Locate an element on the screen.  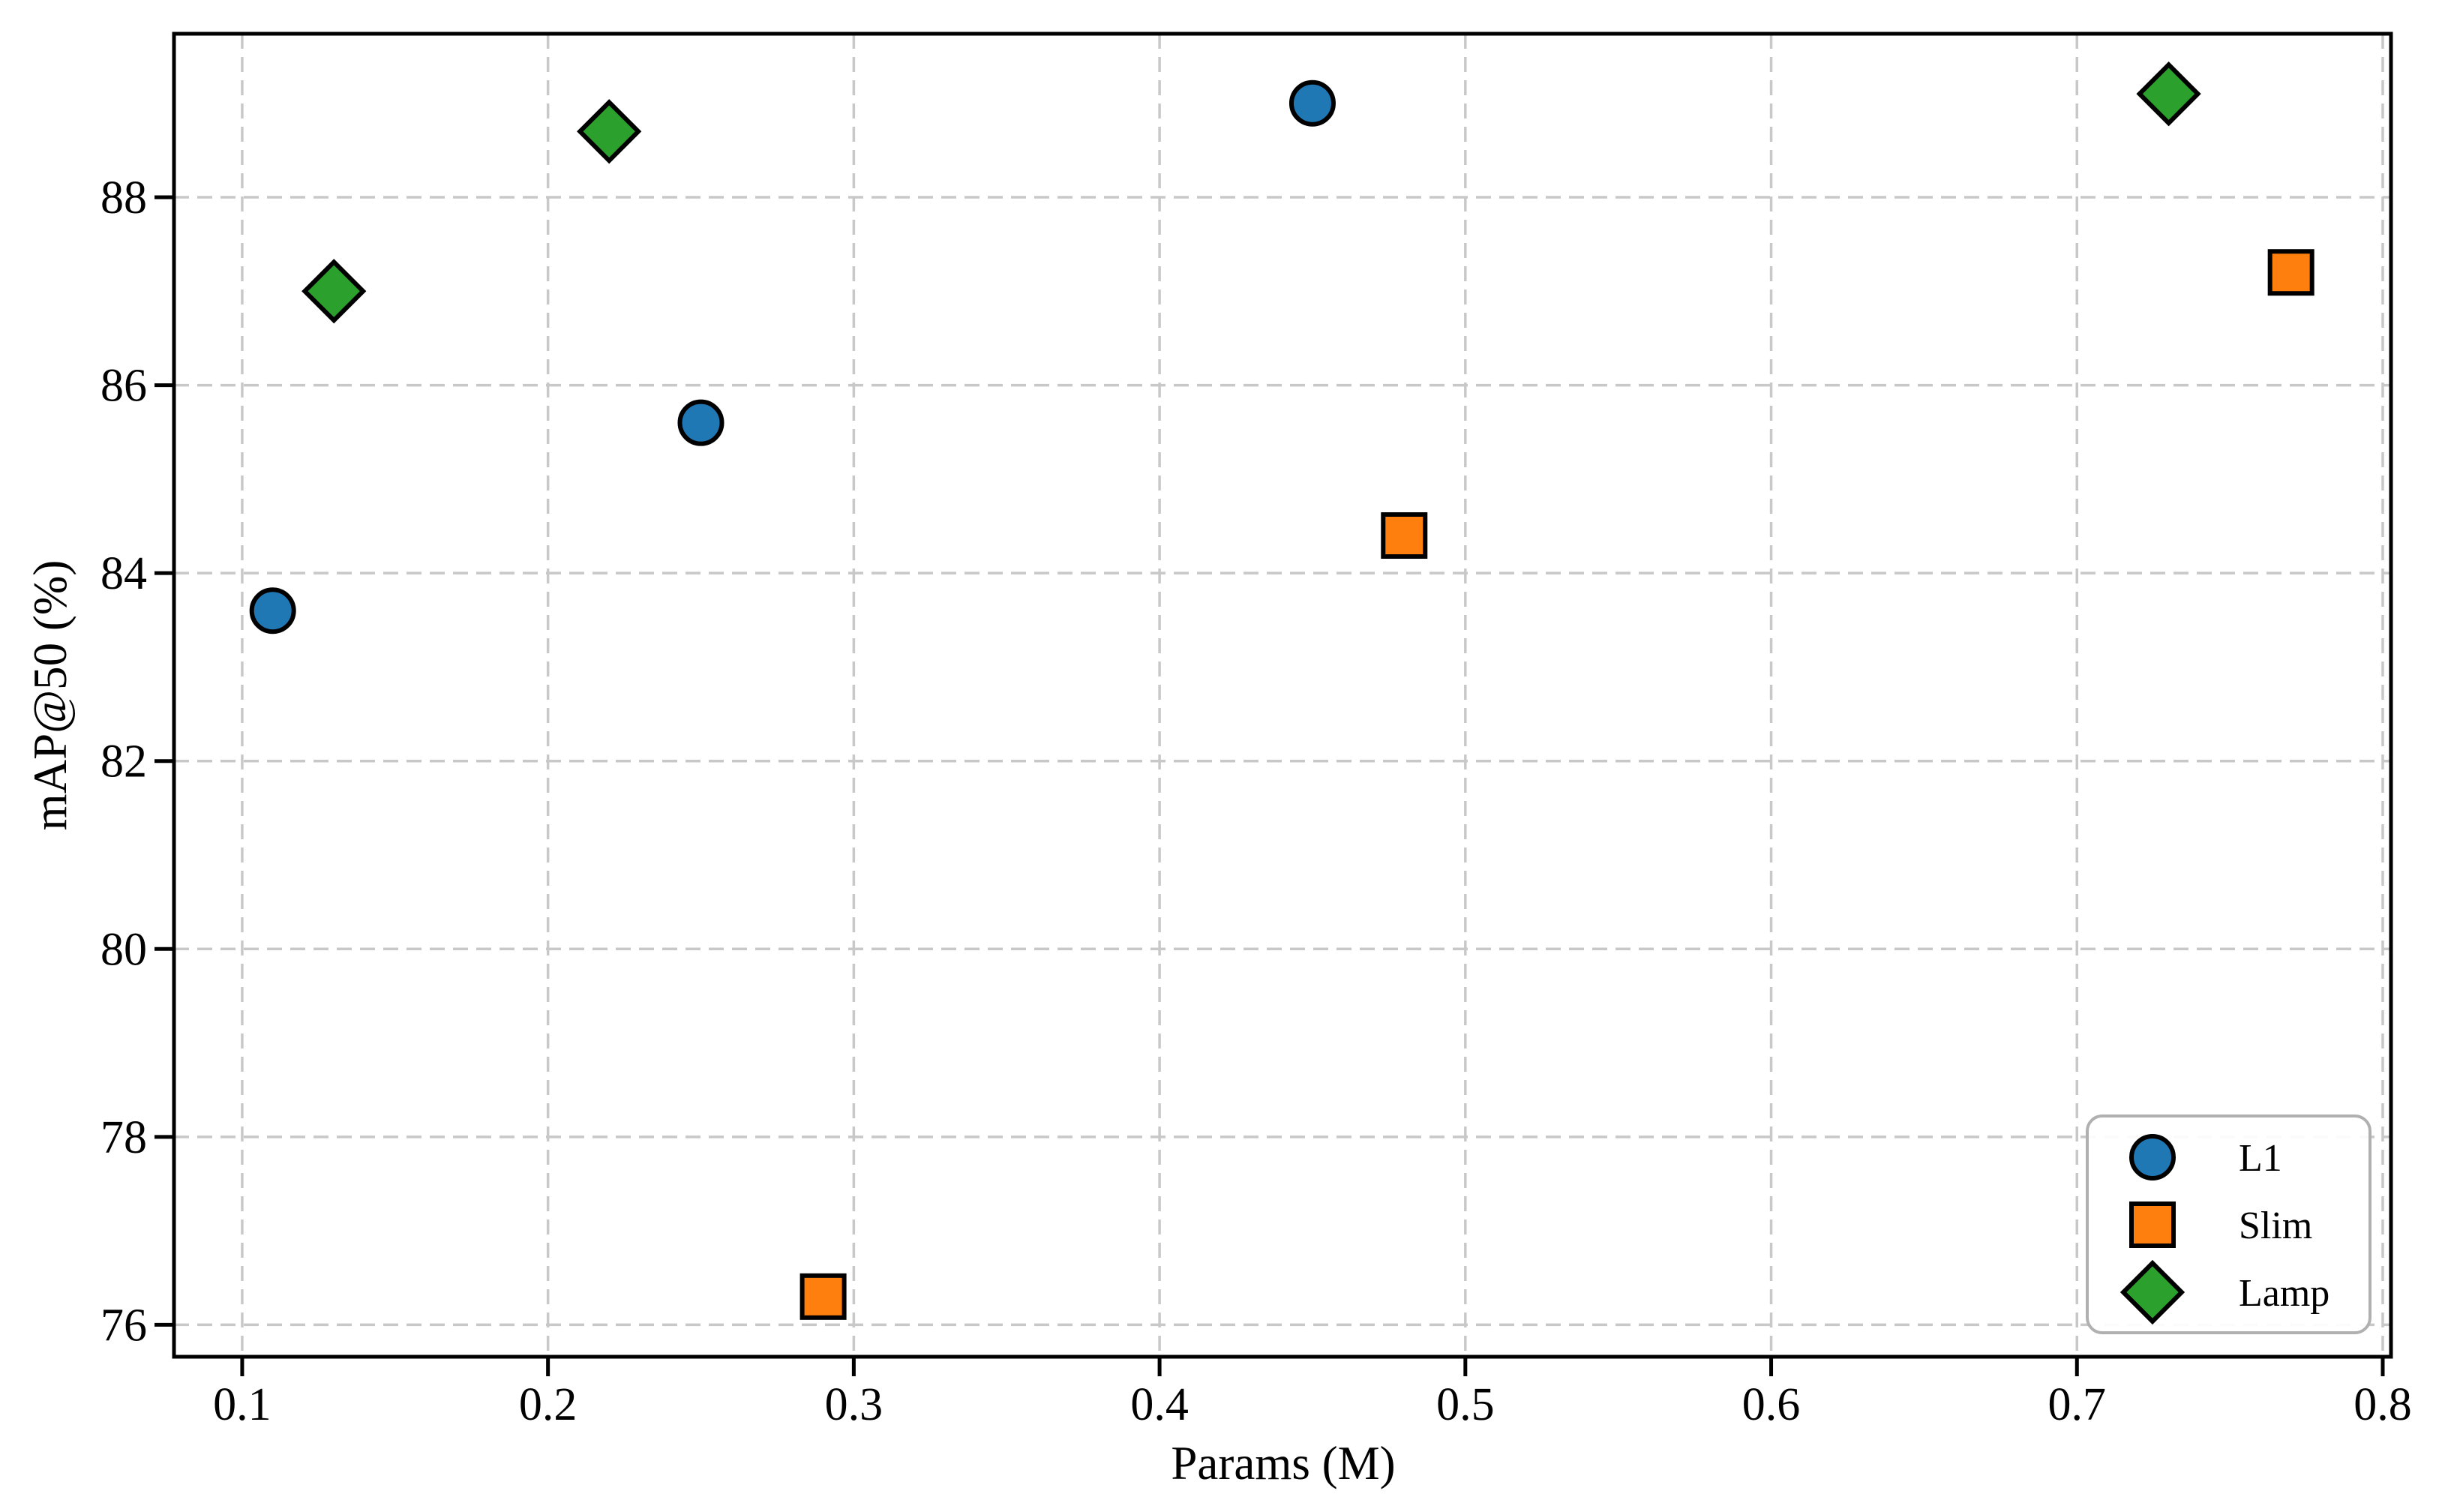
y-tick-label: 84 is located at coordinates (123, 573).